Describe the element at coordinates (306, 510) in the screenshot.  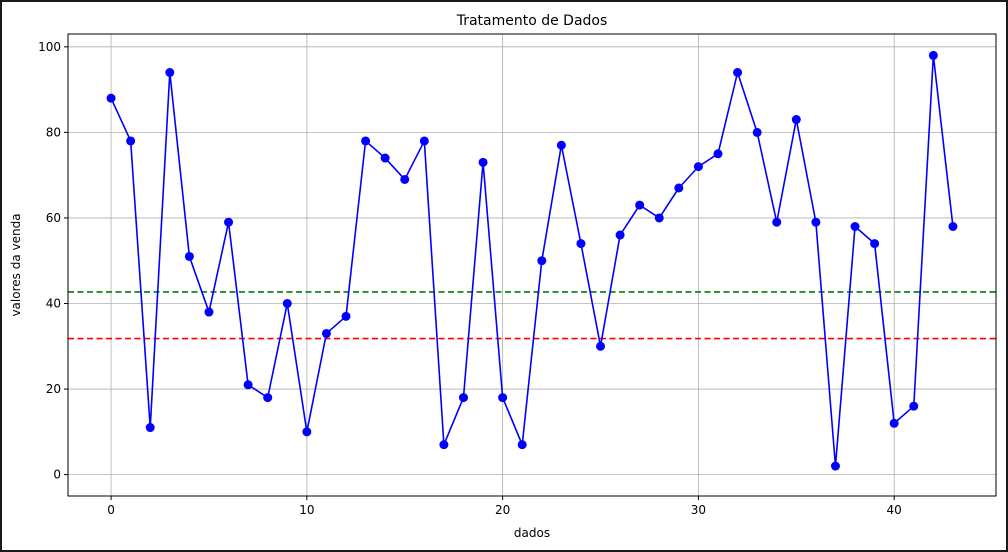
I see `x-tick-label: 10` at that location.